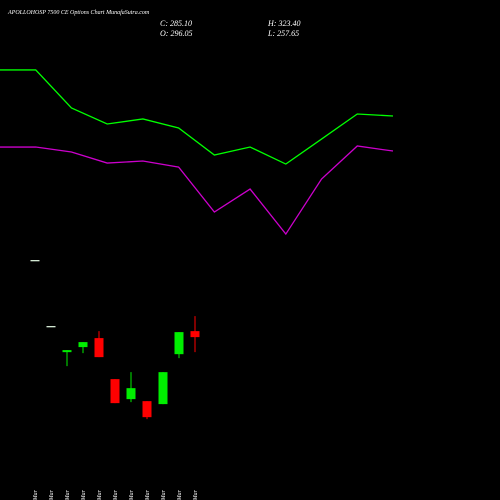 Image resolution: width=500 pixels, height=500 pixels. What do you see at coordinates (148, 494) in the screenshot?
I see `x-tick-label: 23 Mar` at bounding box center [148, 494].